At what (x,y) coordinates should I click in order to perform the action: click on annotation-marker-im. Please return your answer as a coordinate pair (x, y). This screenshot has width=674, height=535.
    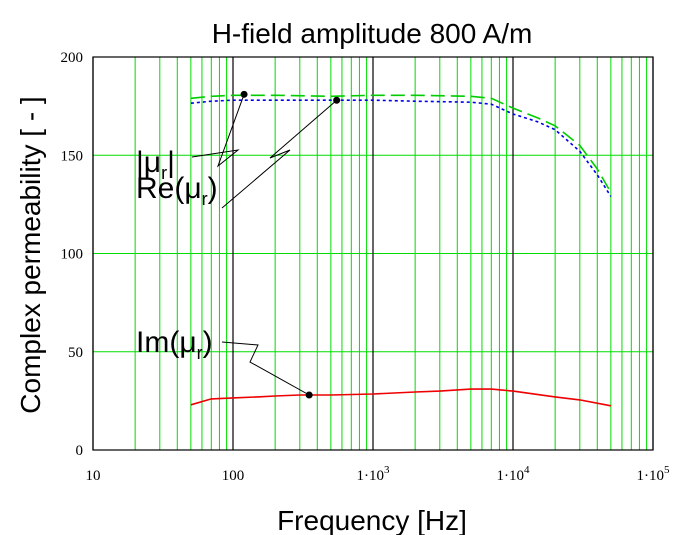
    Looking at the image, I should click on (309, 395).